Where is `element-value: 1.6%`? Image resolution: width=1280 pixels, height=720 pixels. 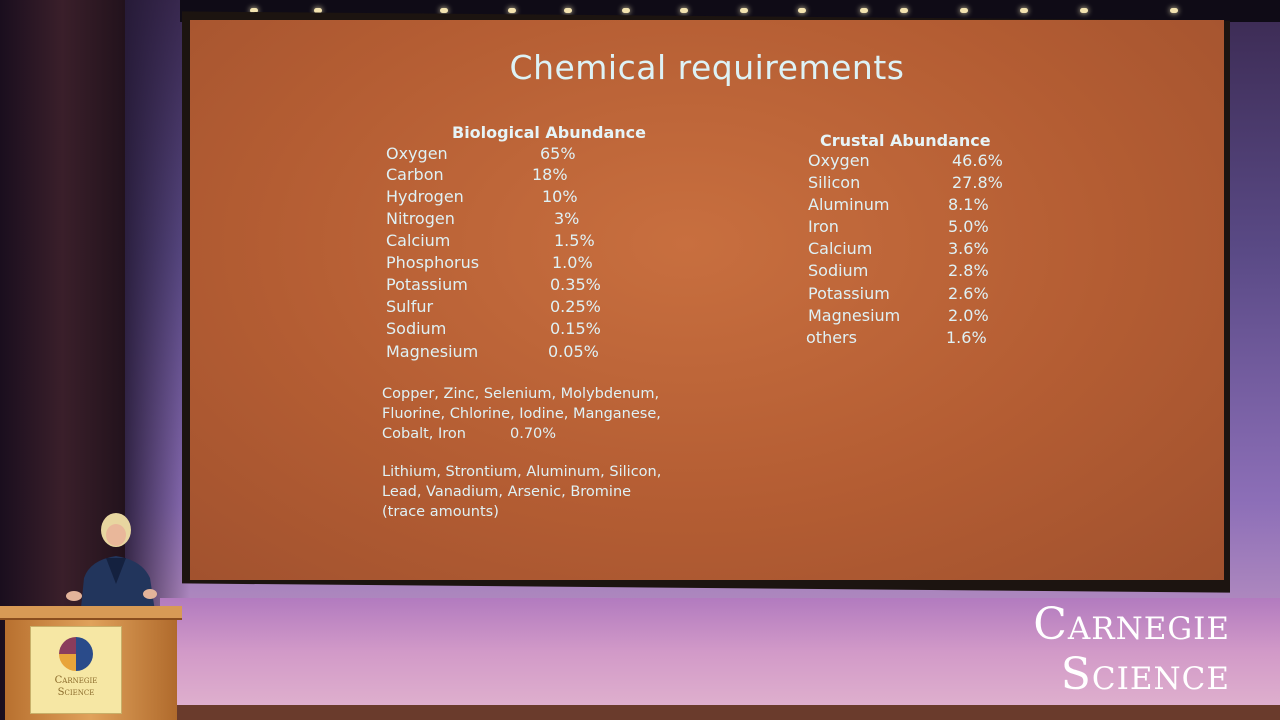
element-value: 1.6% is located at coordinates (966, 337).